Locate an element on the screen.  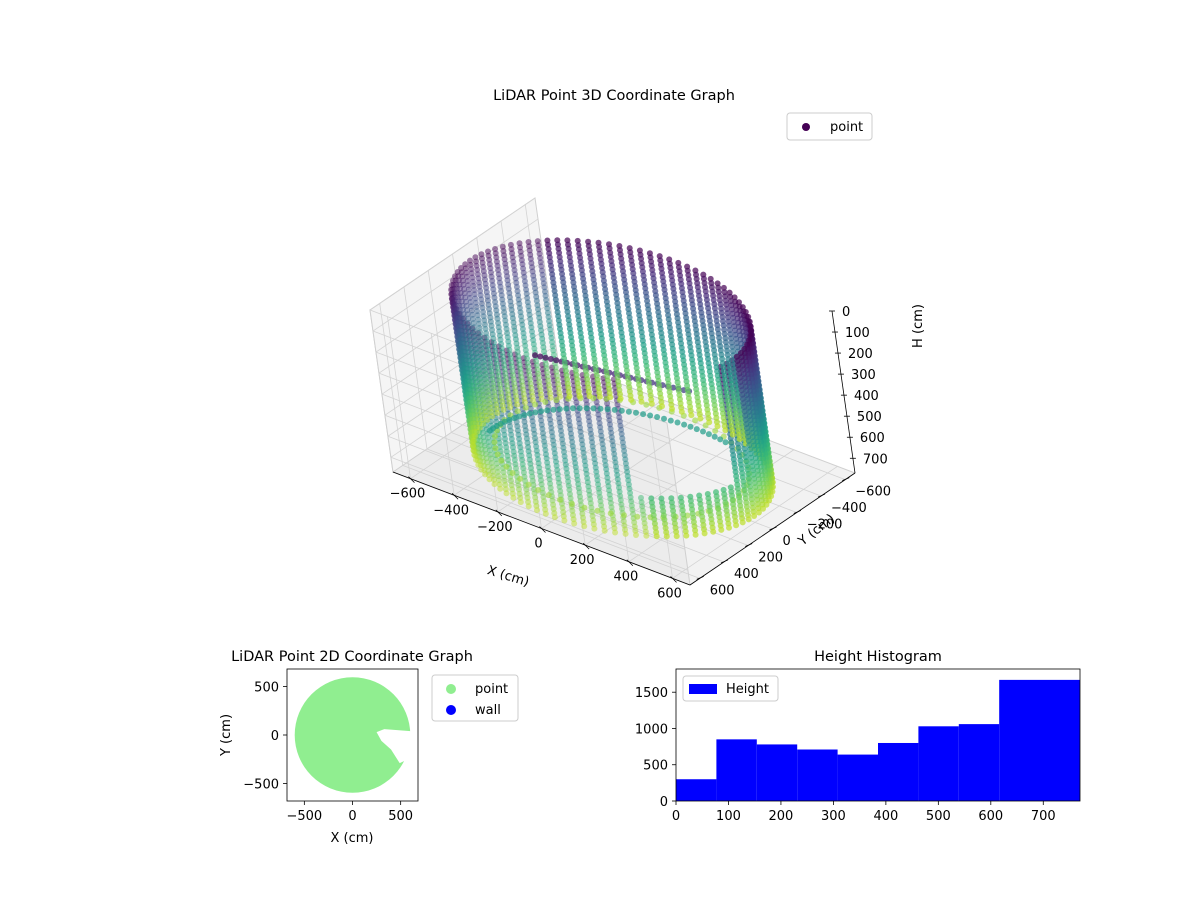
histogram-xtick-label: 0 is located at coordinates (676, 816).